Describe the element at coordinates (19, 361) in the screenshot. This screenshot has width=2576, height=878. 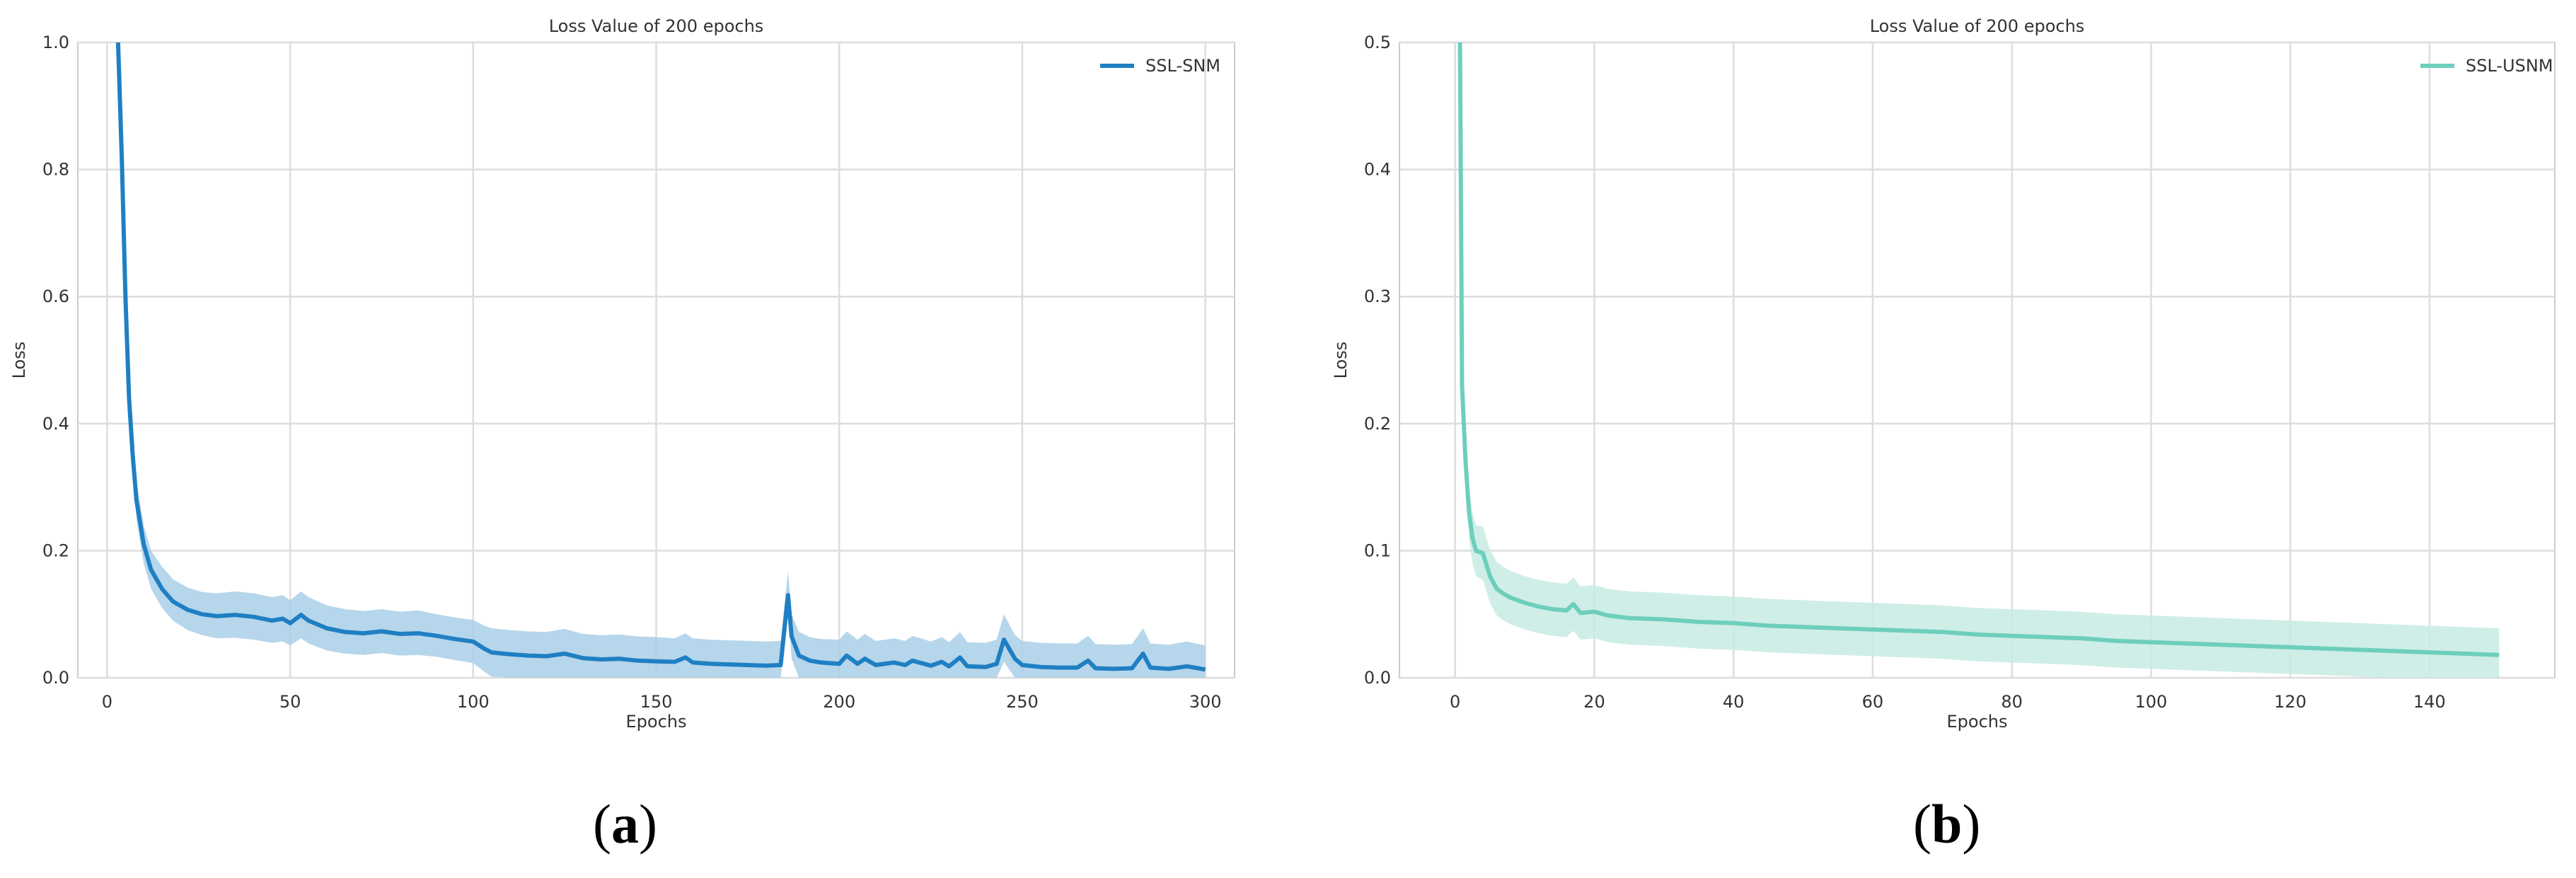
I see `chart-a-y-axis-label: Loss` at that location.